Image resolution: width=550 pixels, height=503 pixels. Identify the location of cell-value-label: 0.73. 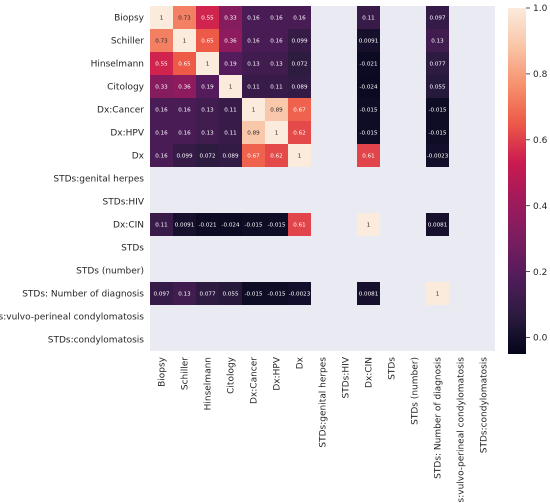
(161, 42).